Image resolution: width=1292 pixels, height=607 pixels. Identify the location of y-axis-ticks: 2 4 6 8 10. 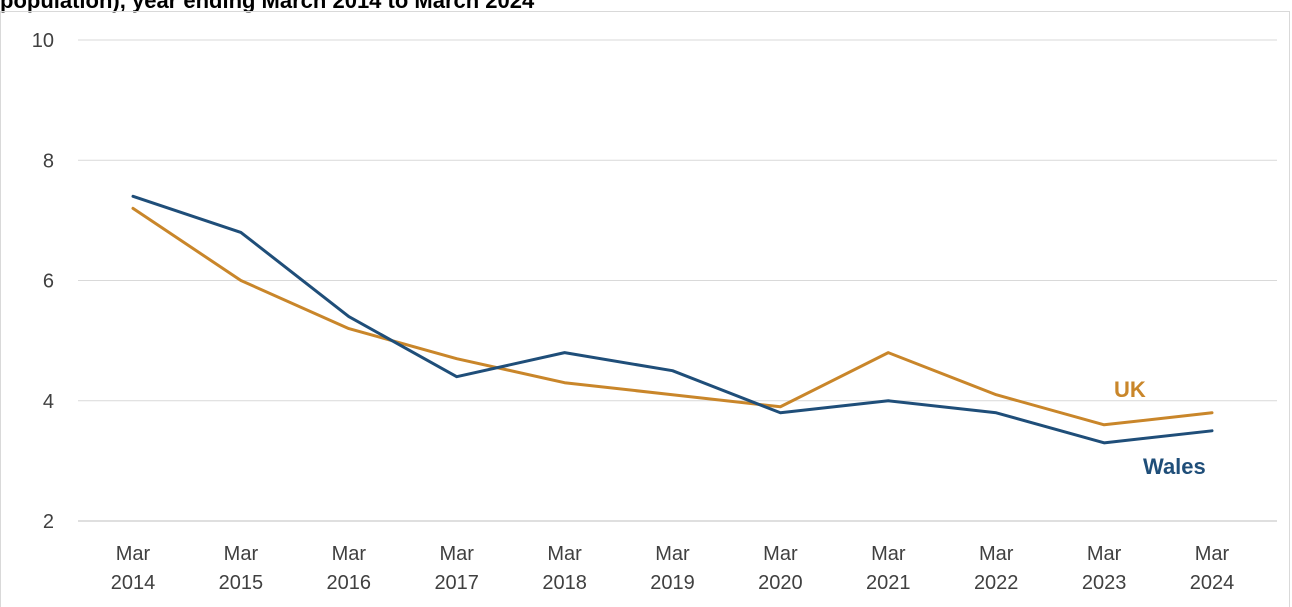
(43, 281).